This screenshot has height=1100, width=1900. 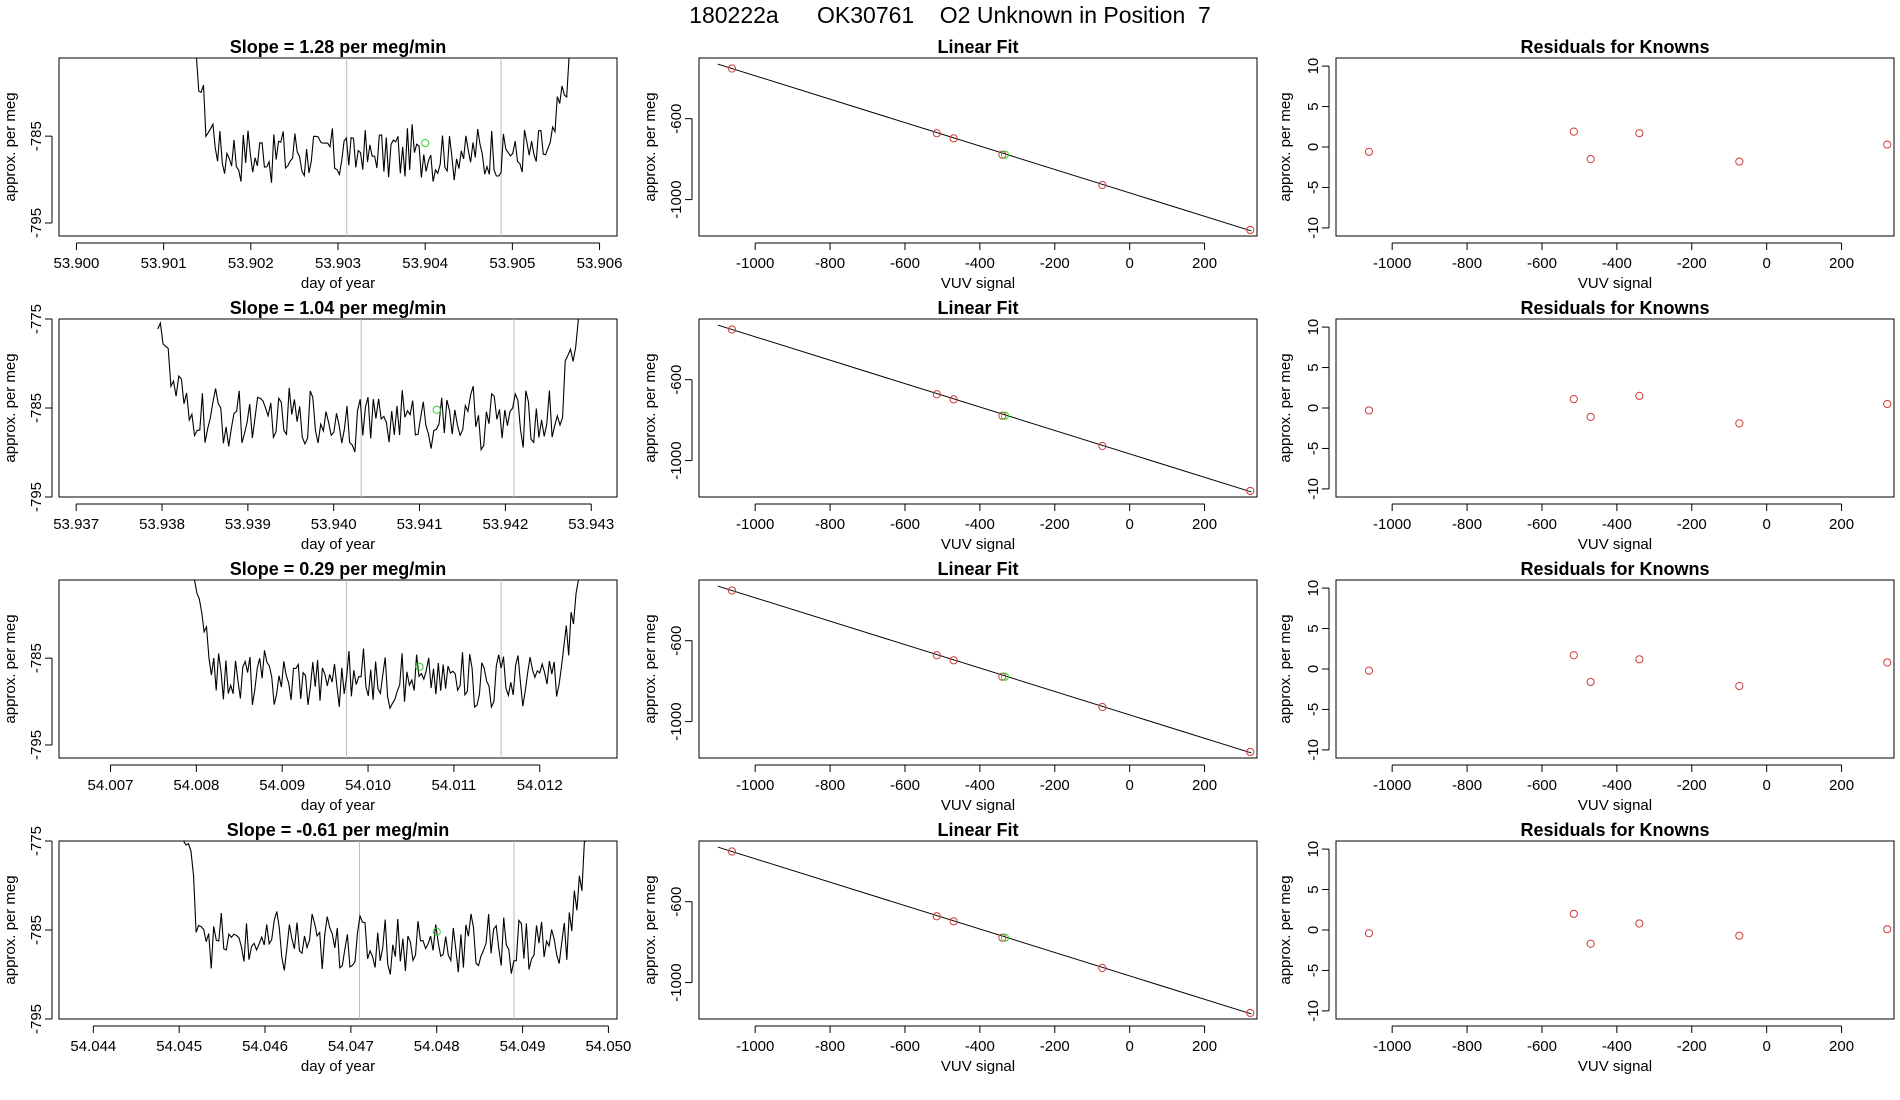 I want to click on row1-timeseries-x-tick-label: 53.906, so click(x=600, y=263).